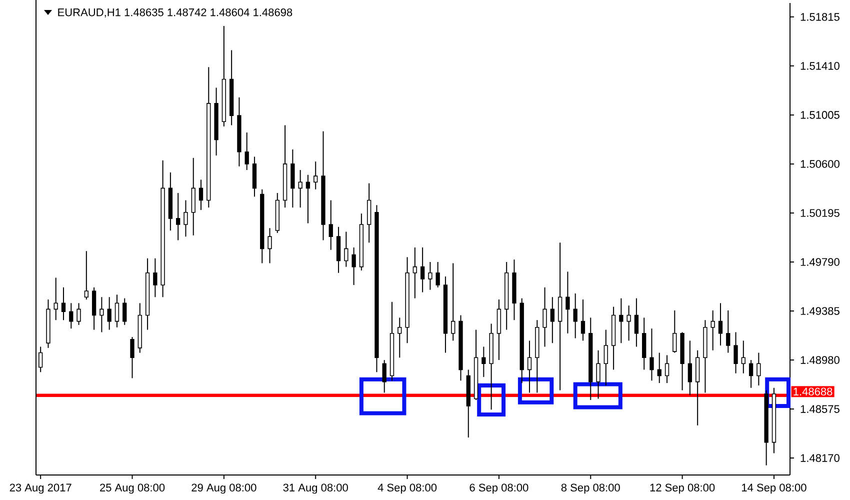 The image size is (850, 500). What do you see at coordinates (820, 213) in the screenshot?
I see `y-tick-label: 1.50195` at bounding box center [820, 213].